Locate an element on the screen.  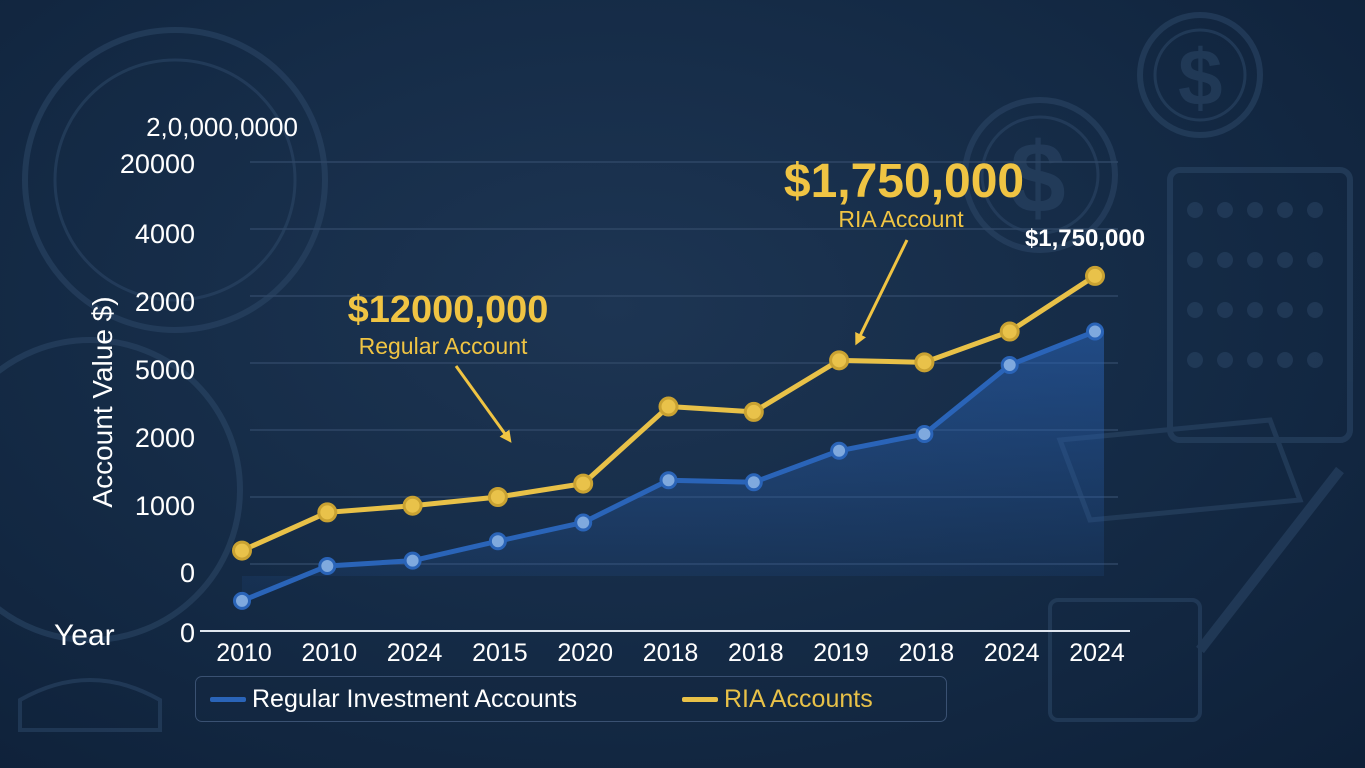
y-tick-labels: 2,0,000,0000 20000 4000 2000 5000 2000 1000 0 0 is located at coordinates (209, 380).